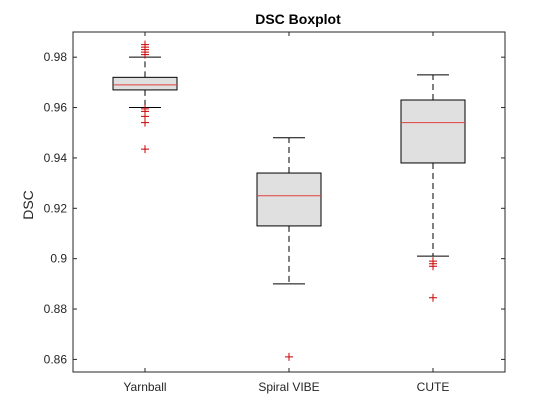 The width and height of the screenshot is (560, 420). I want to click on x-tick-label: Yarnball, so click(144, 387).